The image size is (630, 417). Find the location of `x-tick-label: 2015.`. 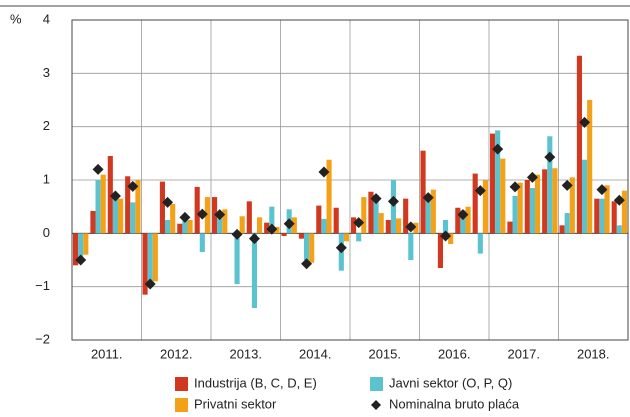

x-tick-label: 2015. is located at coordinates (384, 353).